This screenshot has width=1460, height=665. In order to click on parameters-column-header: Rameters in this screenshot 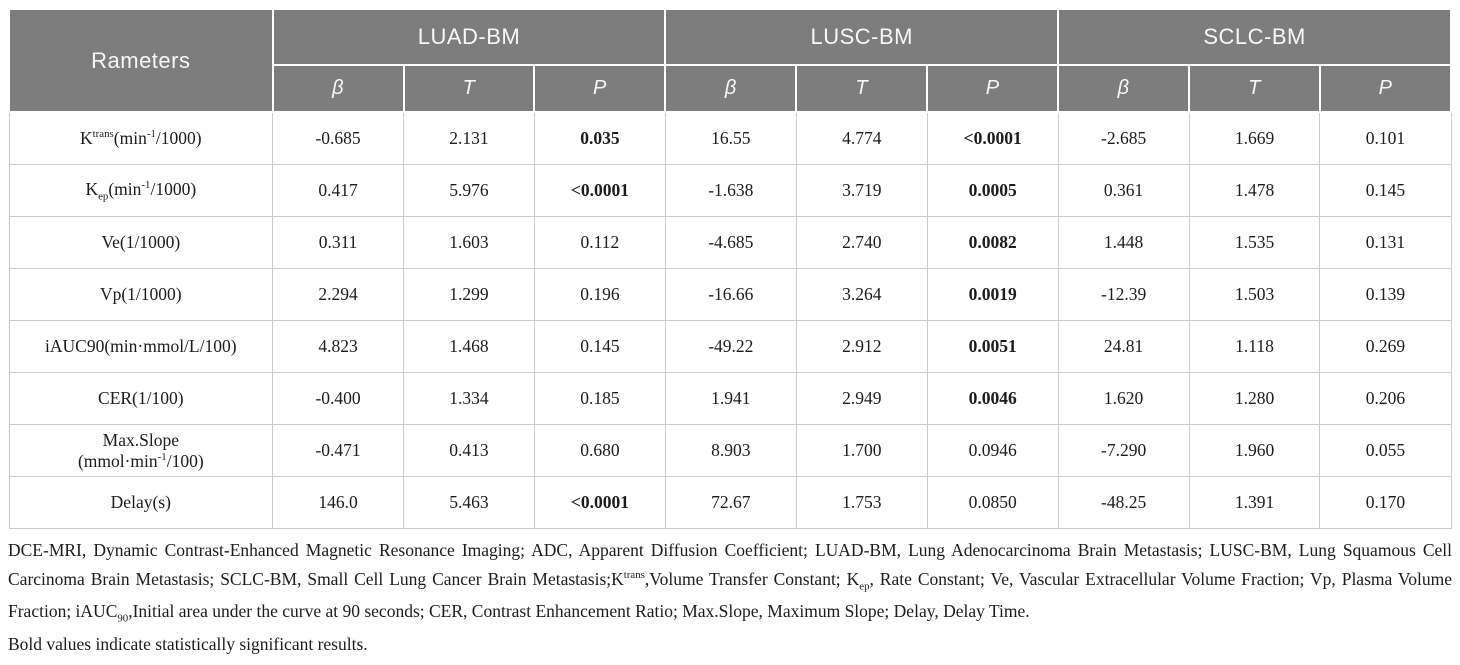, I will do `click(141, 60)`.